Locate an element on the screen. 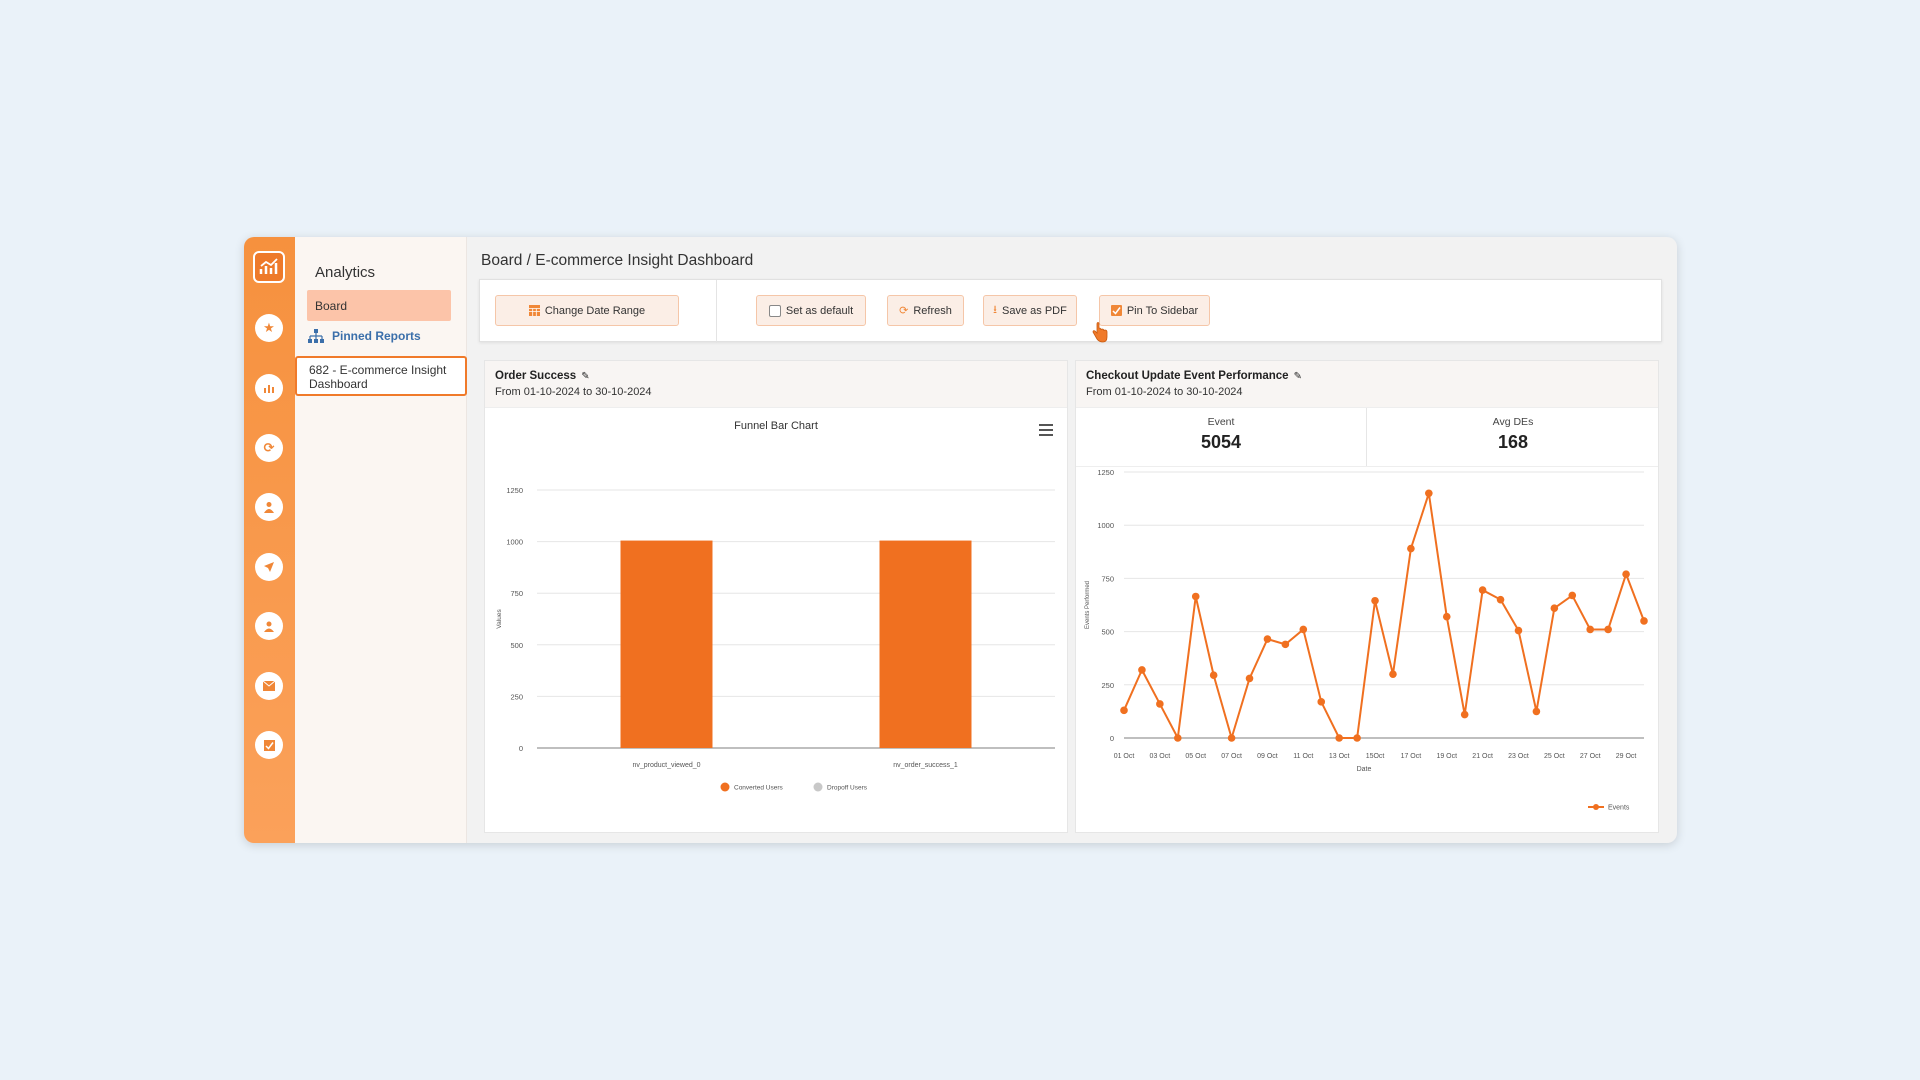 This screenshot has height=1080, width=1920. stat-separator is located at coordinates (1367, 466).